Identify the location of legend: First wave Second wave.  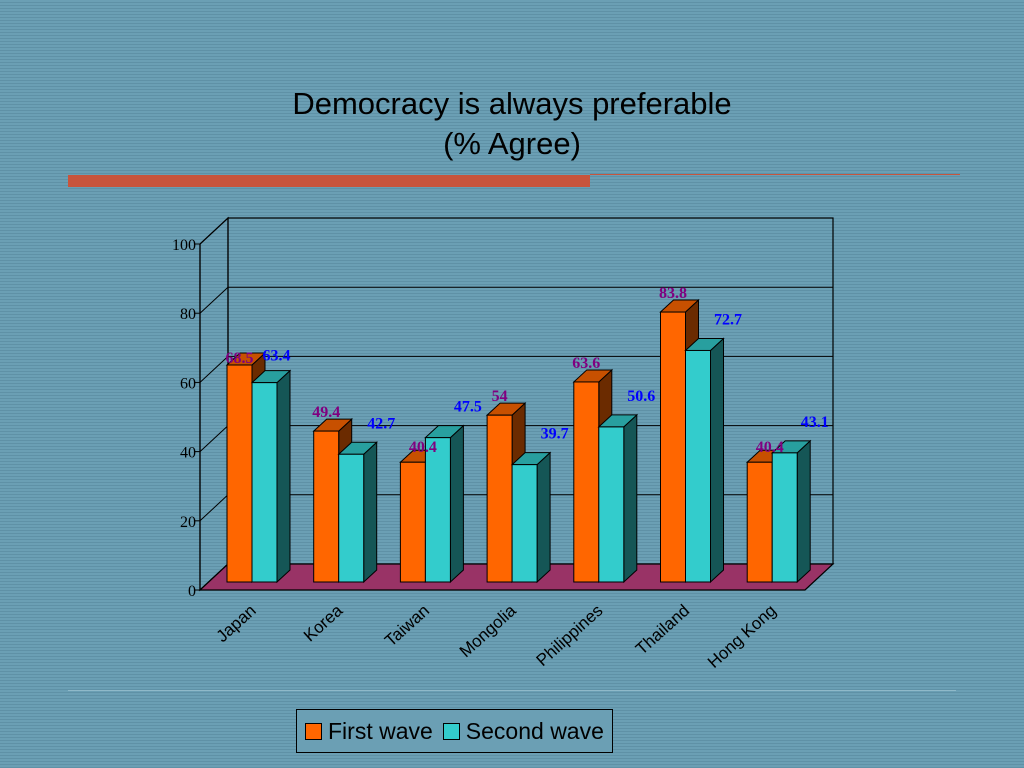
(454, 731).